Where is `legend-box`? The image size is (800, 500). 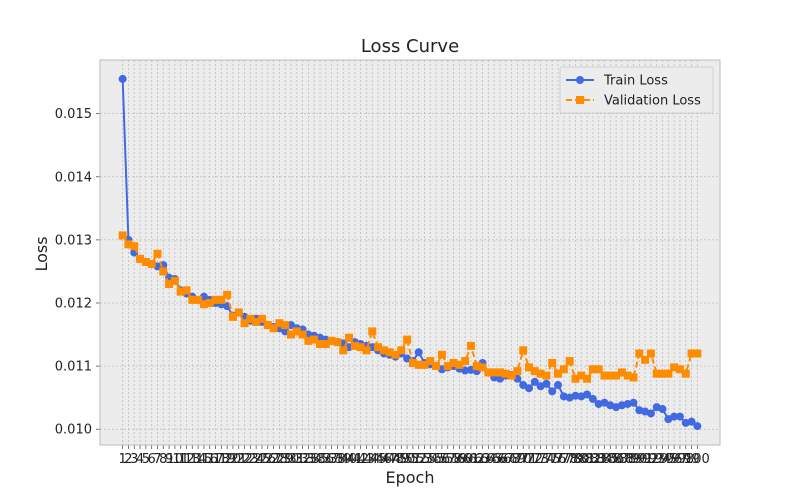 legend-box is located at coordinates (636, 90).